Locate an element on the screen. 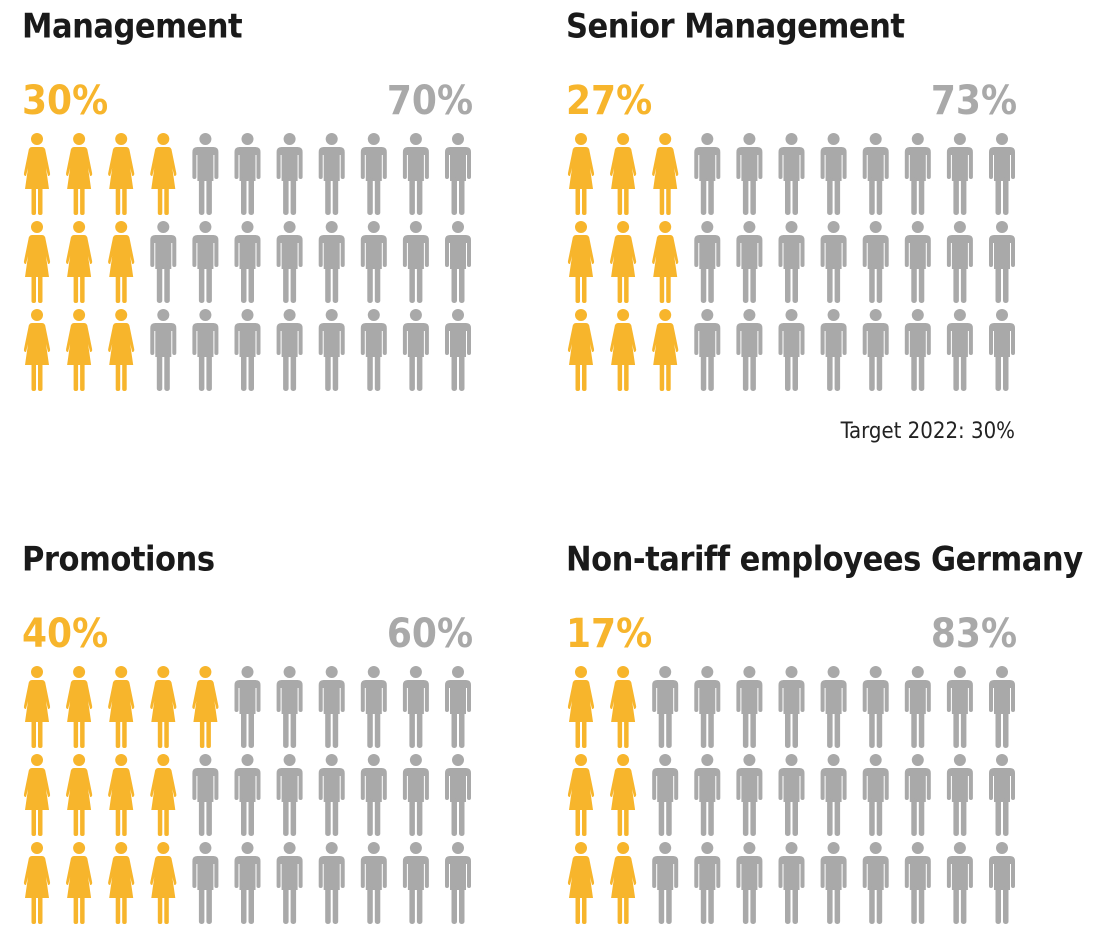  percent-label: 60% is located at coordinates (430, 634).